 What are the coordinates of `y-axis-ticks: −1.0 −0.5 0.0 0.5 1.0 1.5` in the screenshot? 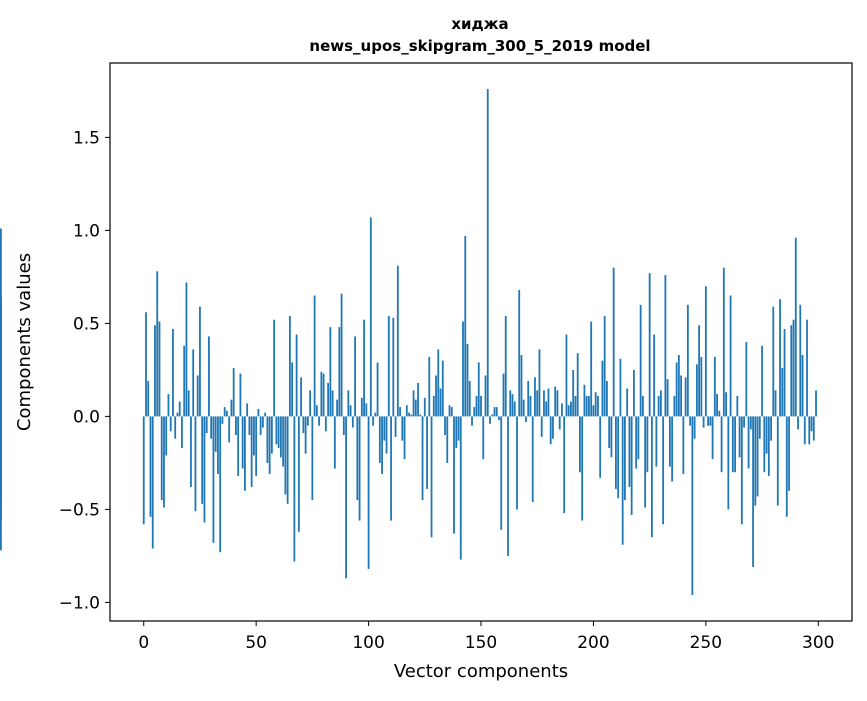 It's located at (84, 370).